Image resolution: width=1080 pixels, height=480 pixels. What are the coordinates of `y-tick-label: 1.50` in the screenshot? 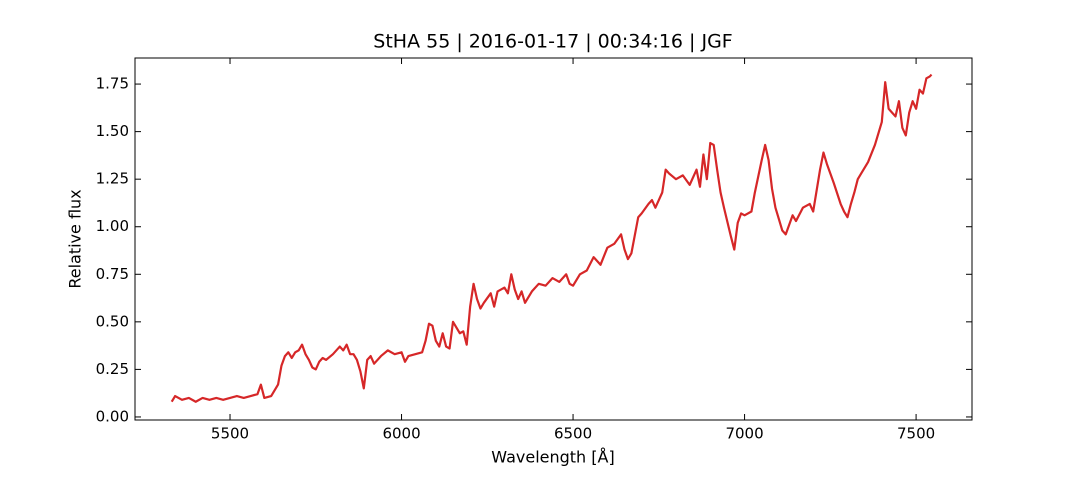 It's located at (112, 131).